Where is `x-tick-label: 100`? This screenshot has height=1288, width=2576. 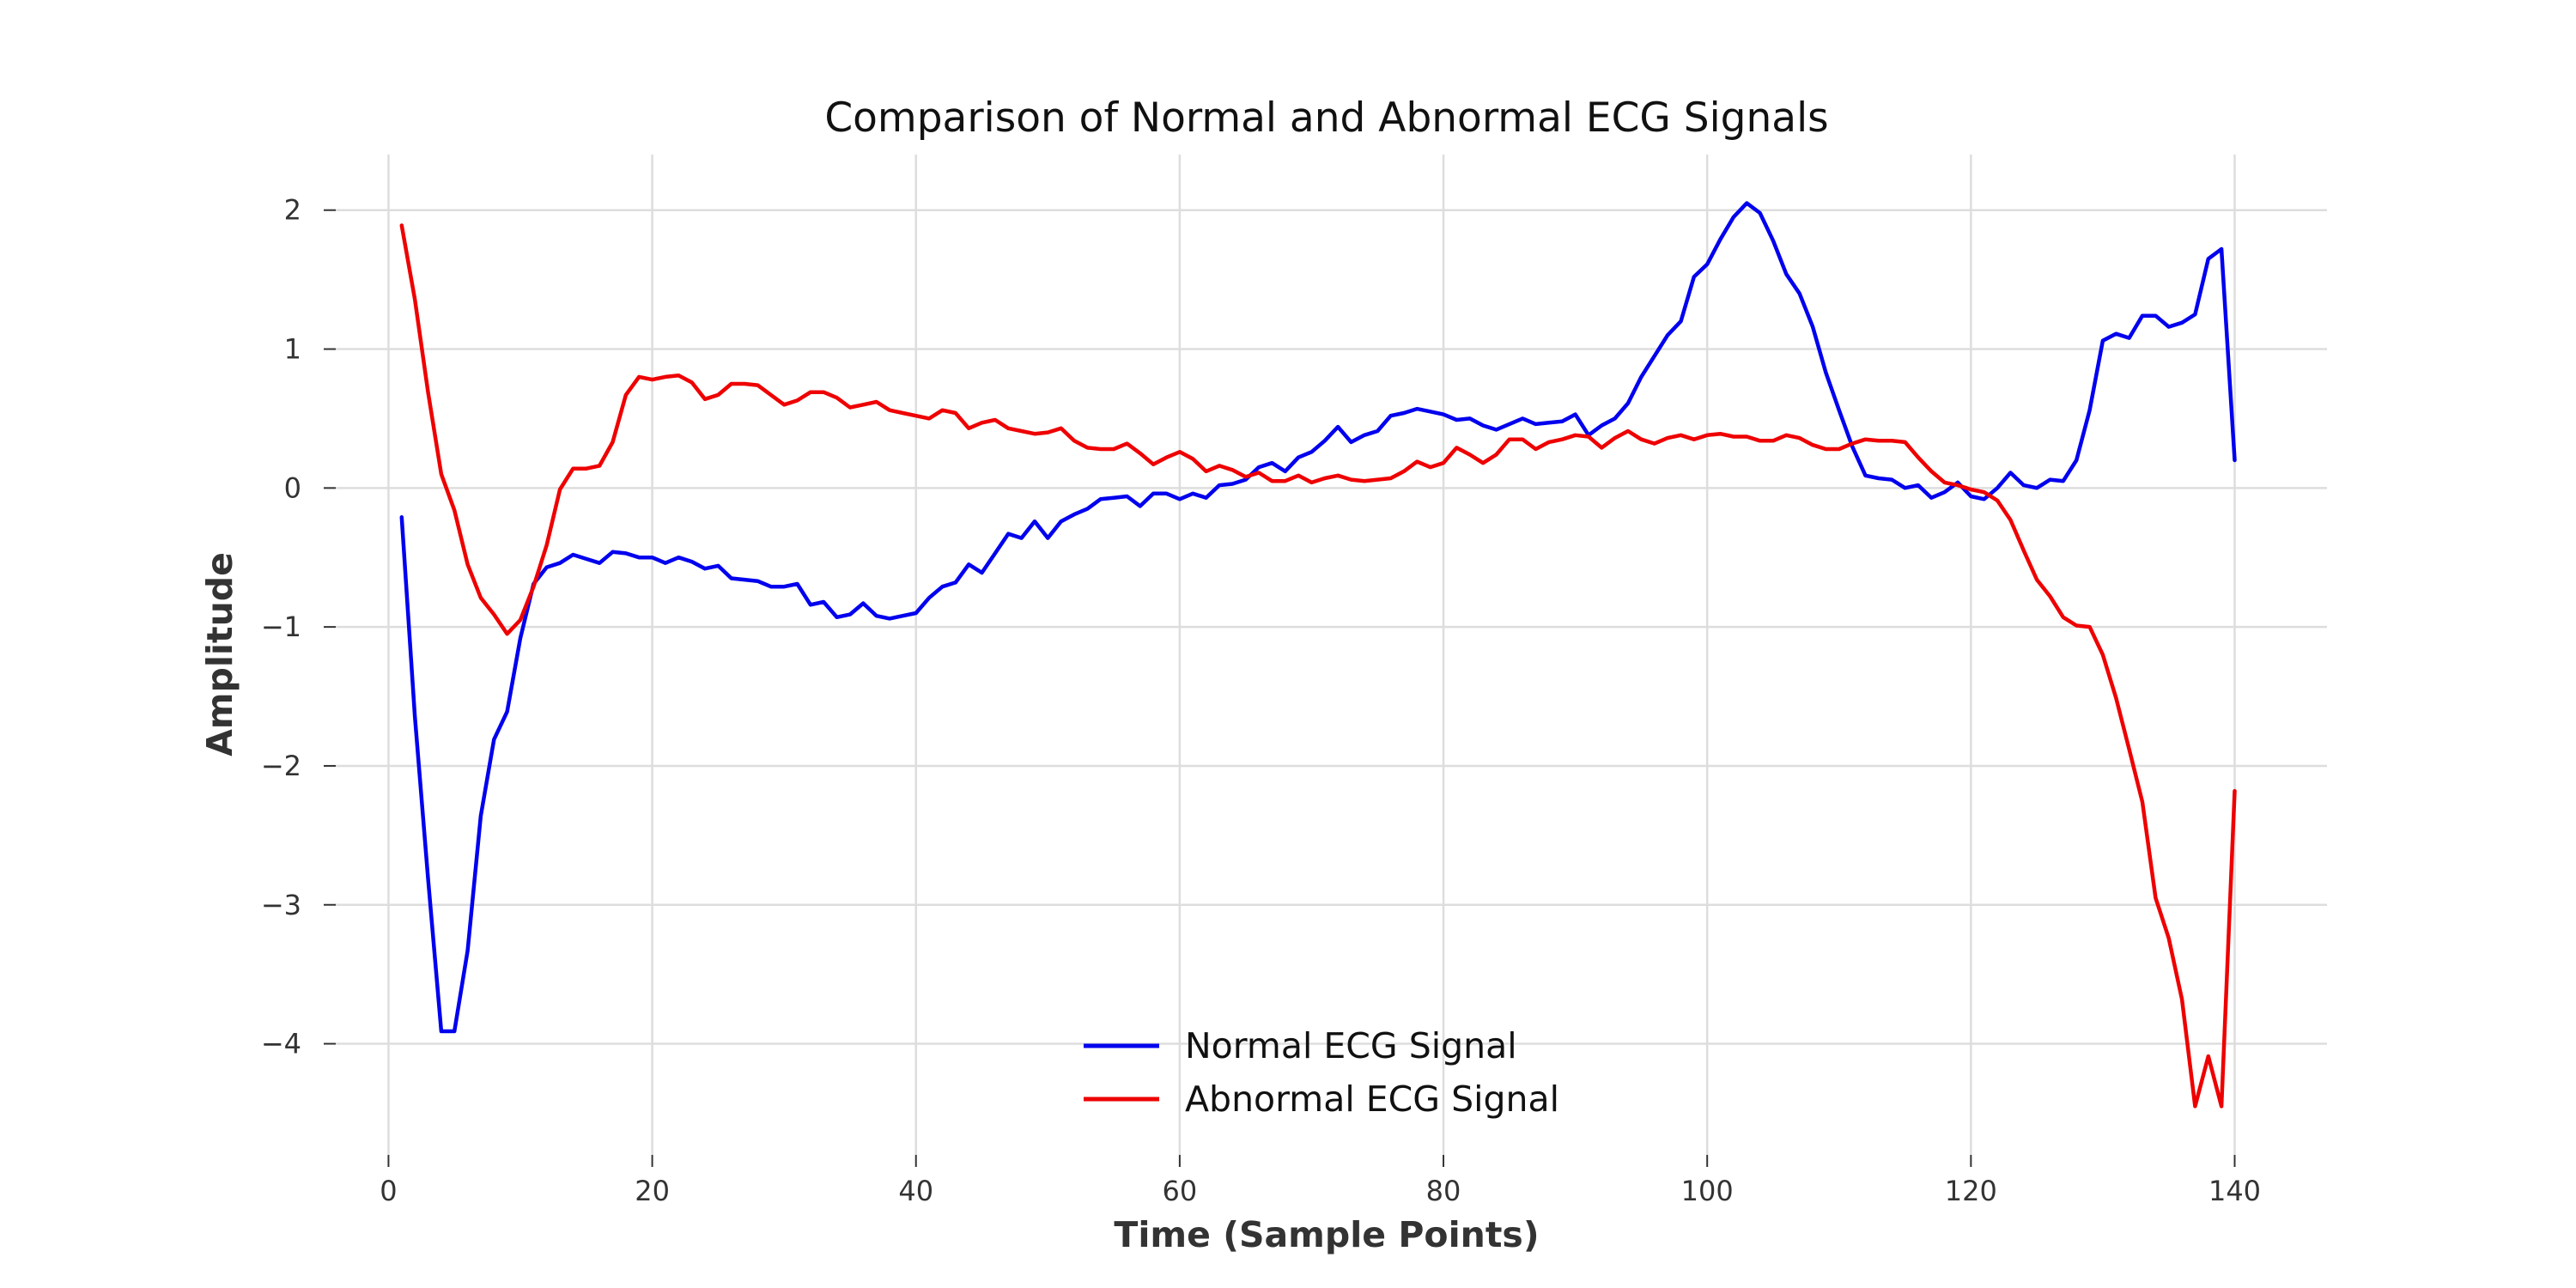 x-tick-label: 100 is located at coordinates (1708, 1191).